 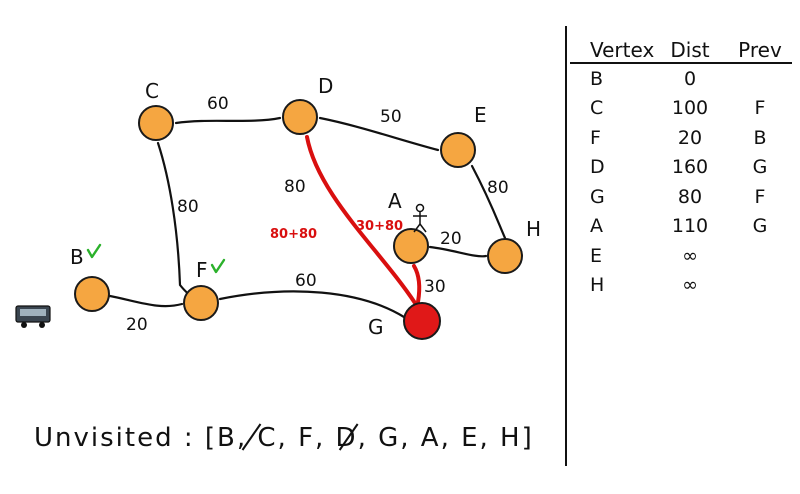 I want to click on edge-b-f, so click(x=146, y=301).